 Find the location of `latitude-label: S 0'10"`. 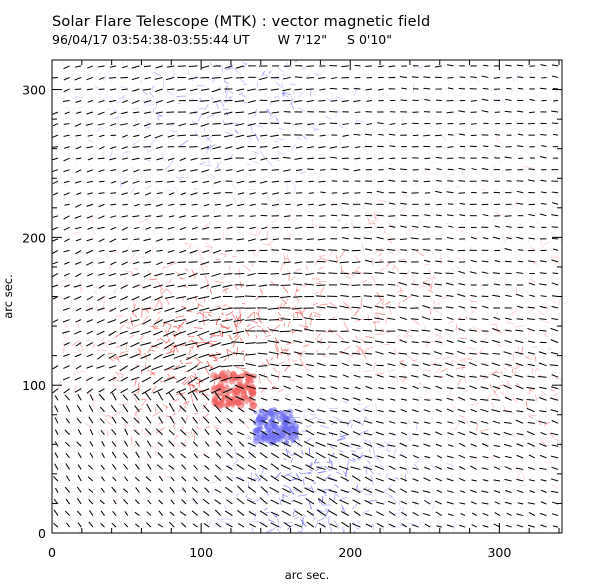

latitude-label: S 0'10" is located at coordinates (369, 39).